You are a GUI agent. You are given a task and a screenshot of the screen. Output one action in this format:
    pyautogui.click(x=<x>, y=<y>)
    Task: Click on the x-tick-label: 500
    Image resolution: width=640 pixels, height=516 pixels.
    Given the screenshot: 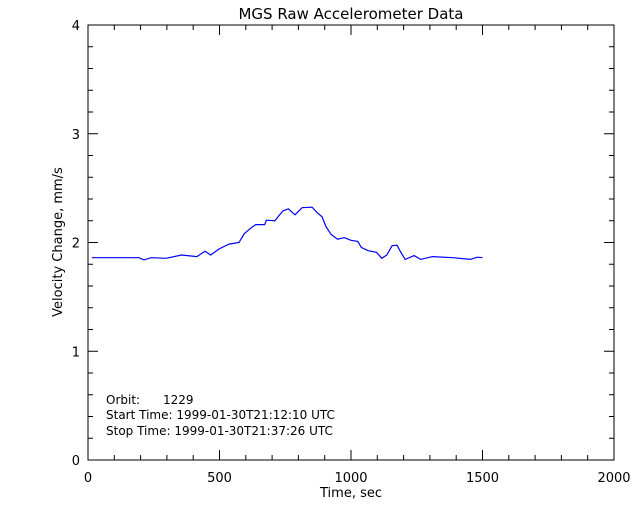 What is the action you would take?
    pyautogui.click(x=219, y=478)
    